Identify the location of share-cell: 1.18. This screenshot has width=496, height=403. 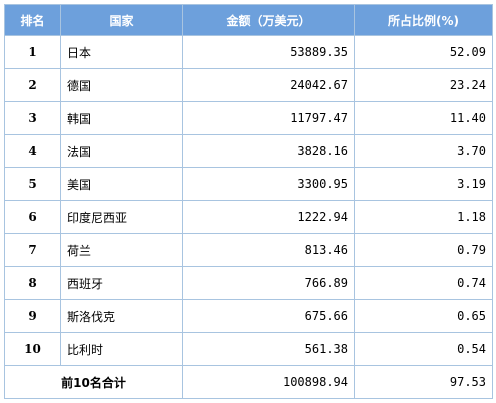
(423, 217).